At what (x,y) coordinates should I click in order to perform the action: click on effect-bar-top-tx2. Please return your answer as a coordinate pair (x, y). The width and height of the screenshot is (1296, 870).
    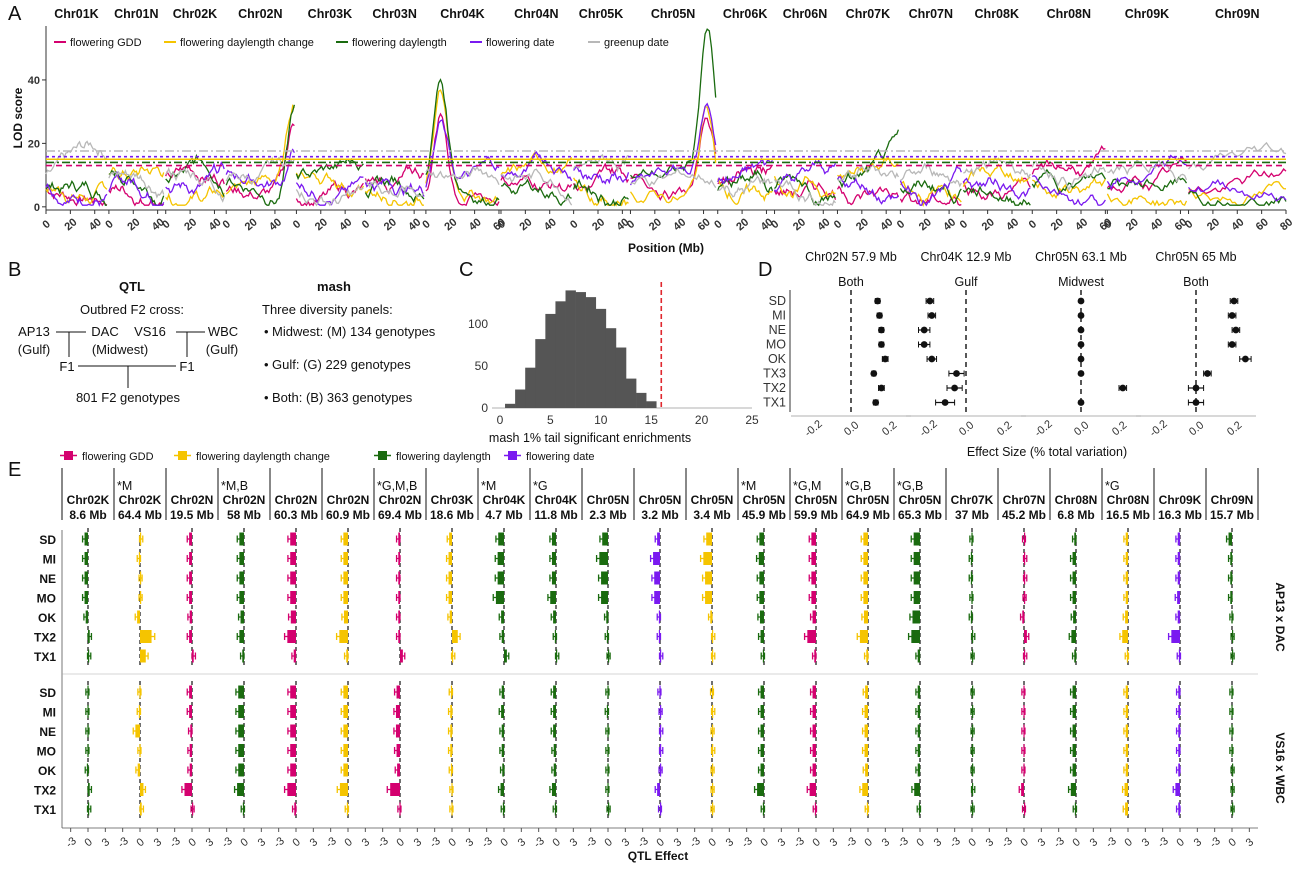
    Looking at the image, I should click on (863, 636).